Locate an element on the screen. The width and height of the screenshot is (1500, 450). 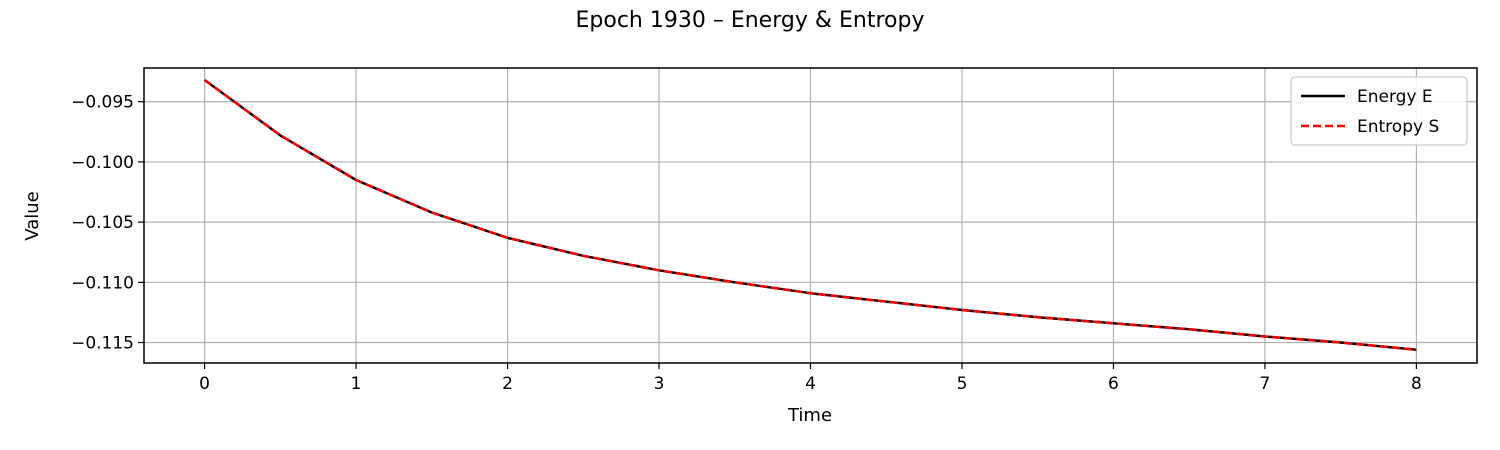
y-tick-label: −0.095 is located at coordinates (102, 103).